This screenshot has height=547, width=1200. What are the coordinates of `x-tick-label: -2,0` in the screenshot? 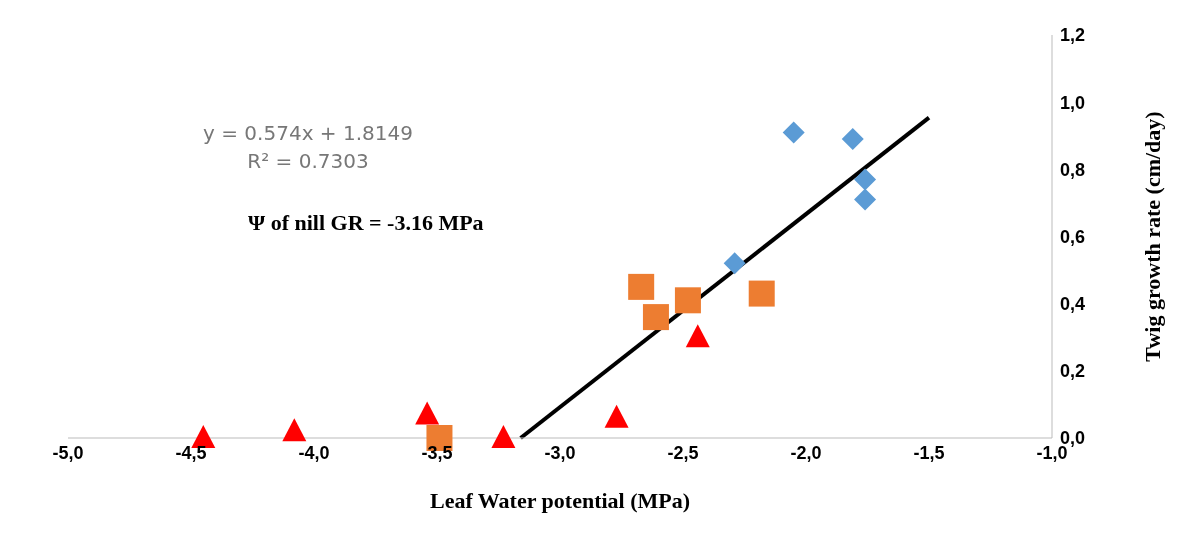 It's located at (806, 452).